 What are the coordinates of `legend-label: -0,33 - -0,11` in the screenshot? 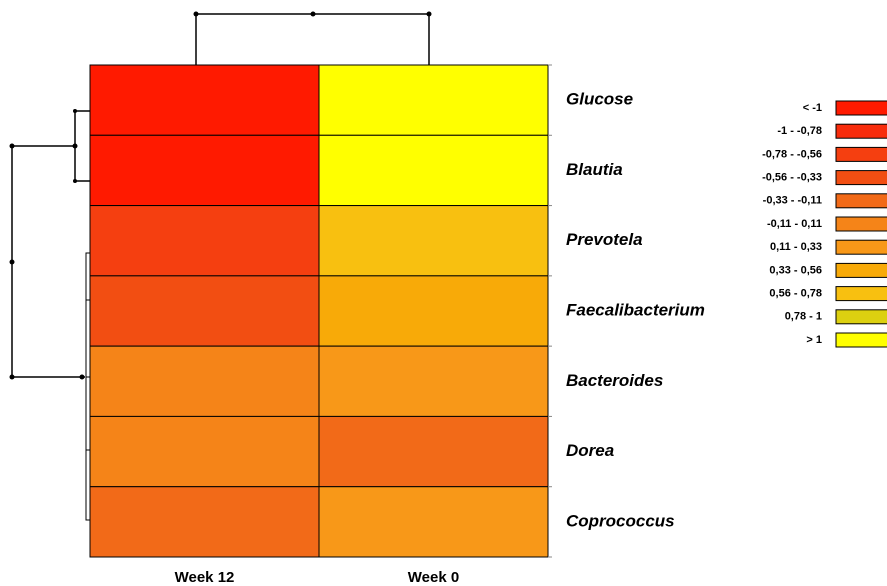 It's located at (792, 201).